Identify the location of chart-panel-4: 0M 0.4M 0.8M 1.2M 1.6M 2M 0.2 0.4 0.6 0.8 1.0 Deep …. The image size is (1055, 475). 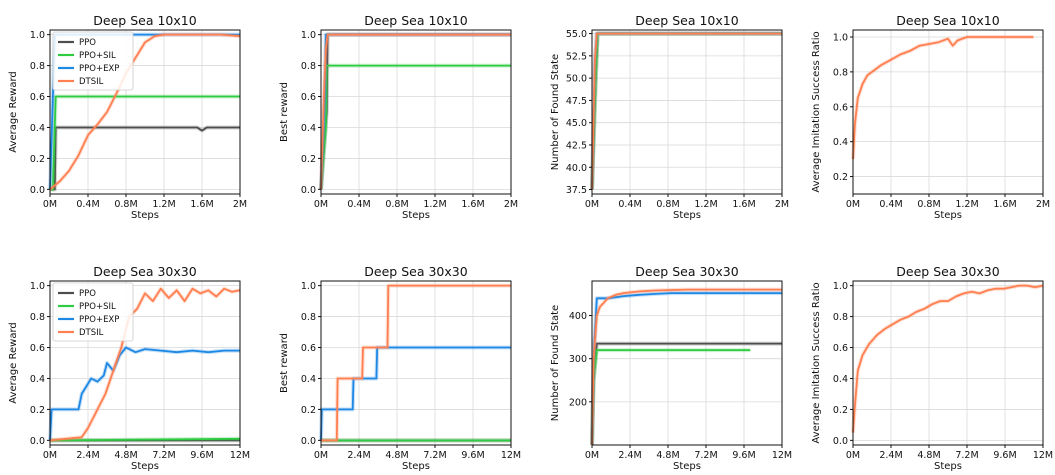
(930, 117).